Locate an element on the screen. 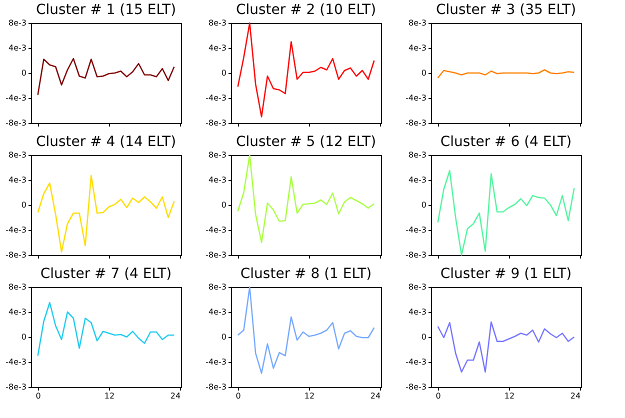 Image resolution: width=625 pixels, height=418 pixels. chart-title: Cluster # 7 (4 ELT) is located at coordinates (106, 274).